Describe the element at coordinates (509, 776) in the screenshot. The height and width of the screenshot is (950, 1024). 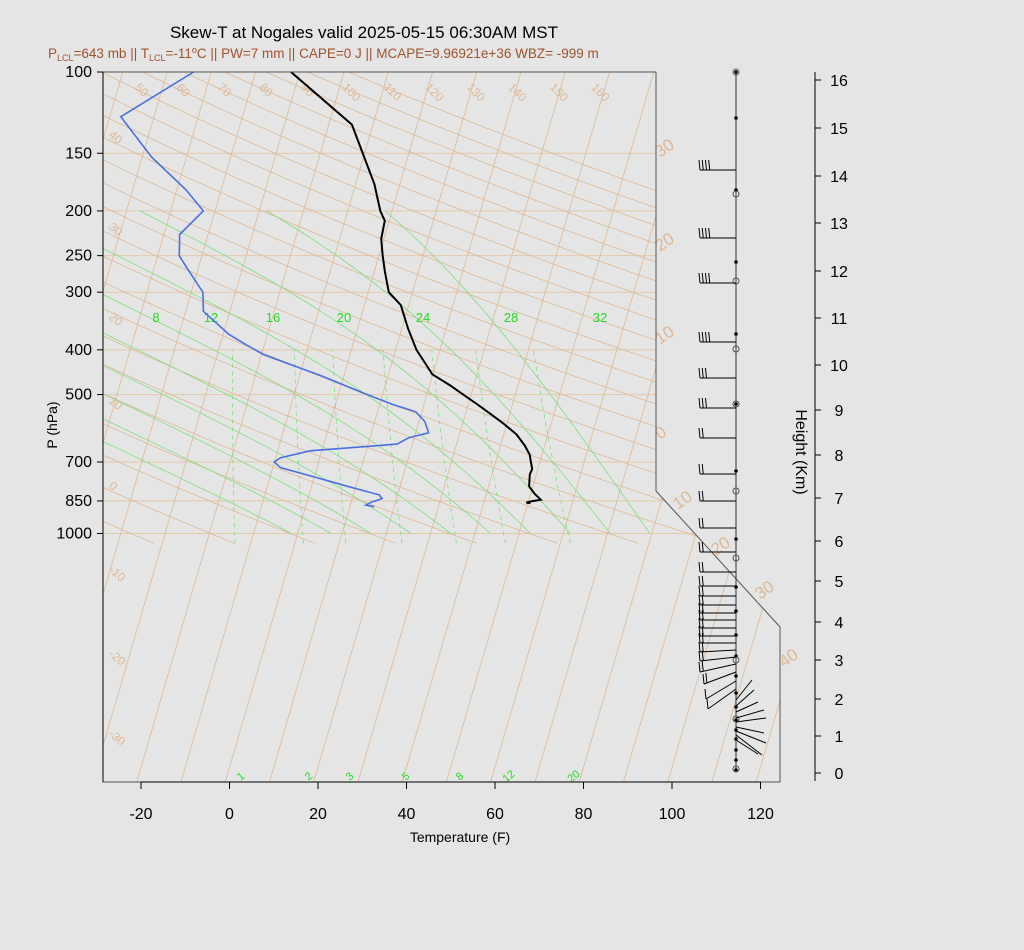
I see `mixing-ratio-label: 12` at that location.